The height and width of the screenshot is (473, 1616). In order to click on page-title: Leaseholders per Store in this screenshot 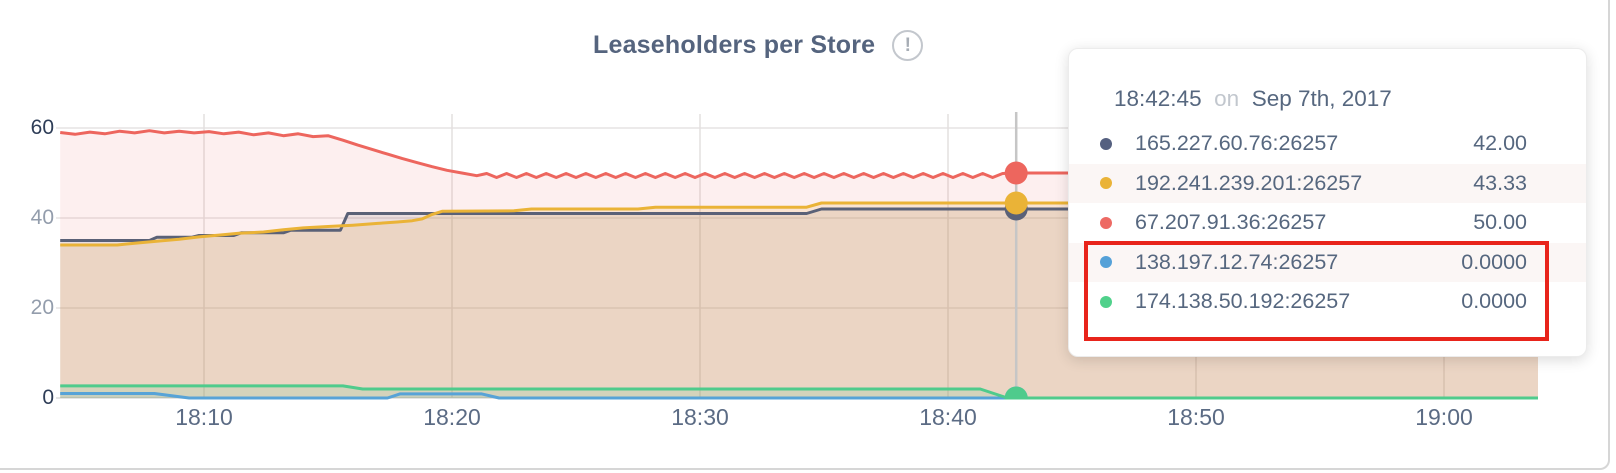, I will do `click(734, 45)`.